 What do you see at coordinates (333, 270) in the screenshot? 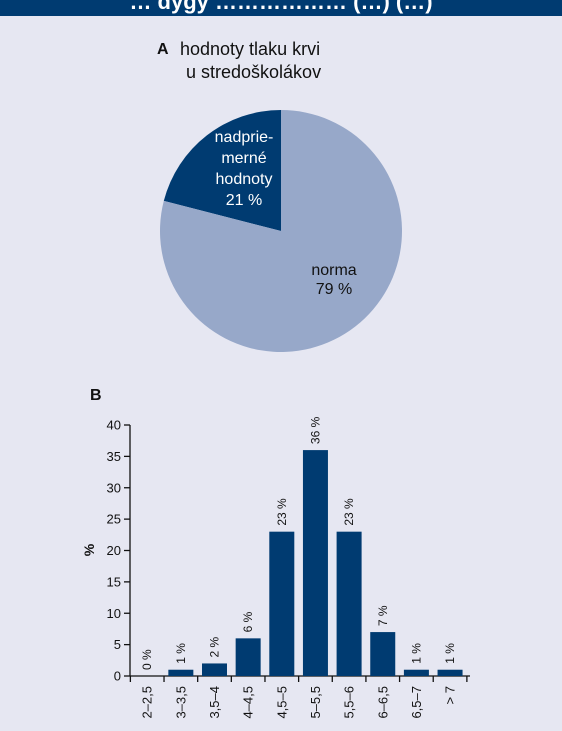
I see `pie-slice-label: norma` at bounding box center [333, 270].